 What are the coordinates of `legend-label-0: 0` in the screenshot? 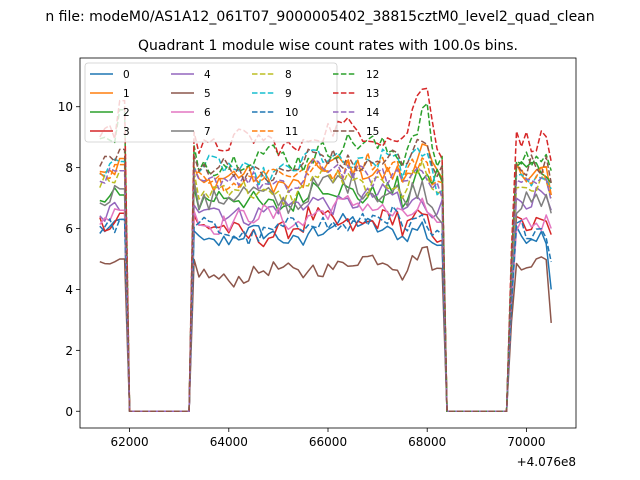 It's located at (126, 75).